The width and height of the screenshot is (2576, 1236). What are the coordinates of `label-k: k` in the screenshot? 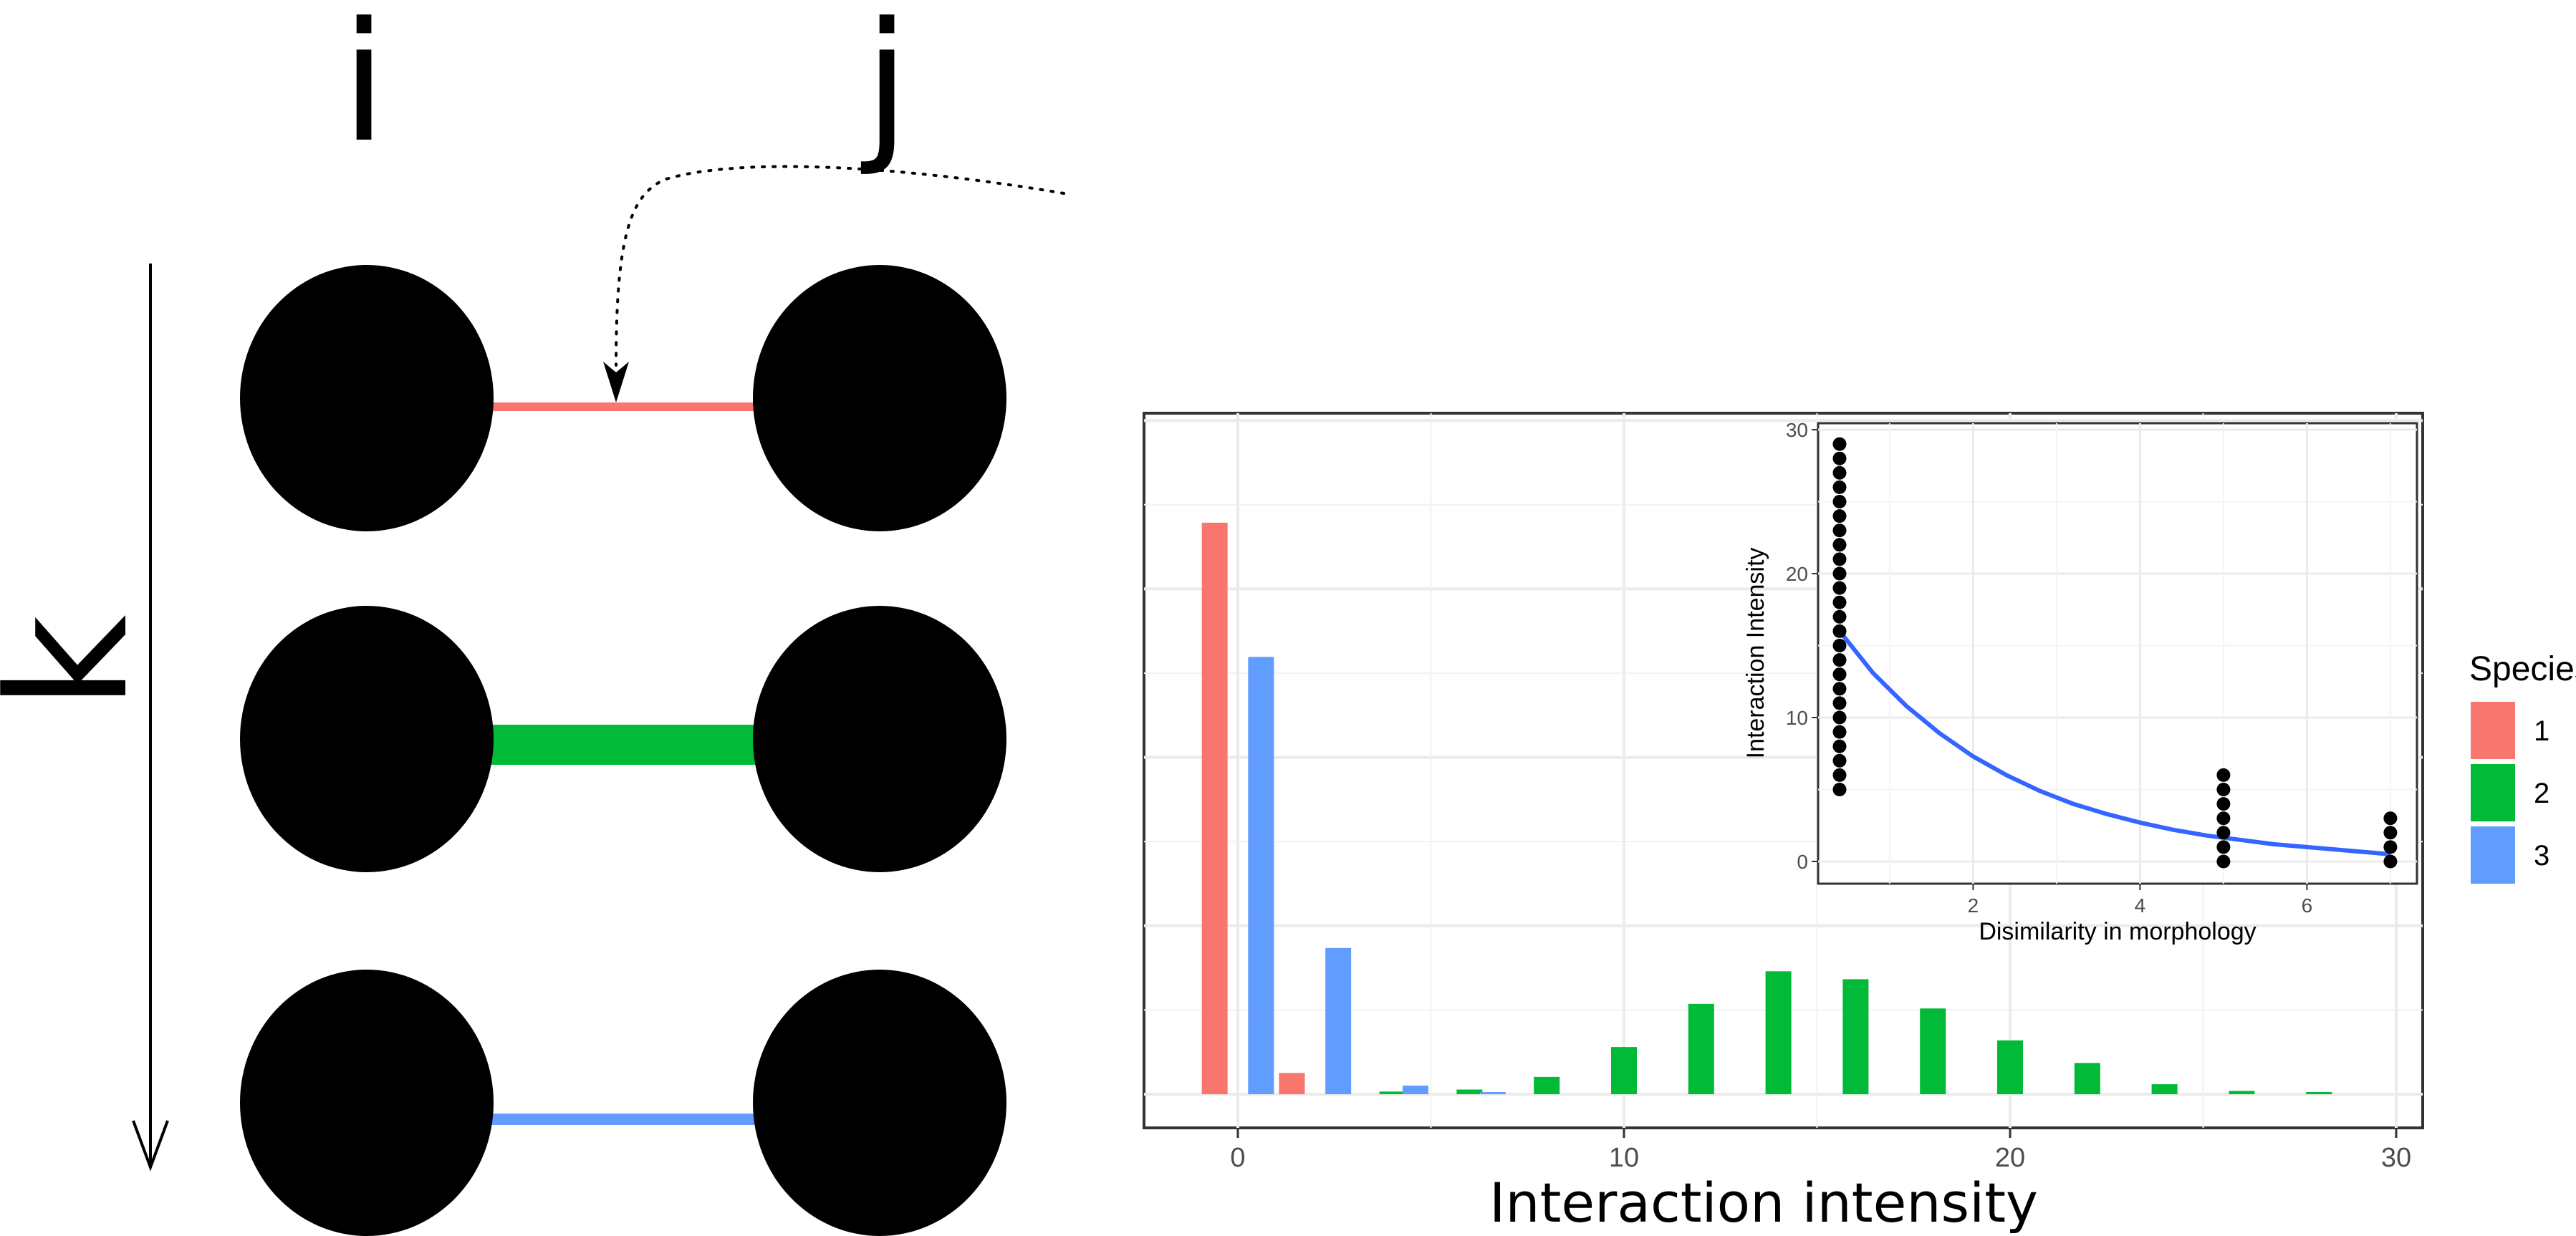 It's located at (82, 662).